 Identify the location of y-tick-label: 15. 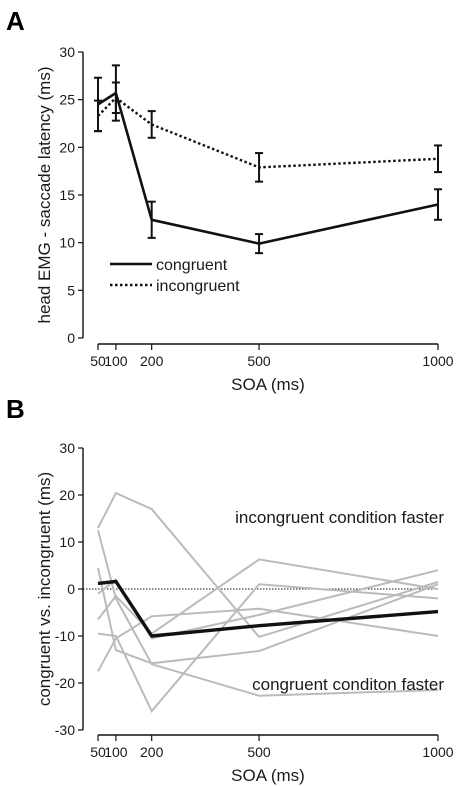
(67, 195).